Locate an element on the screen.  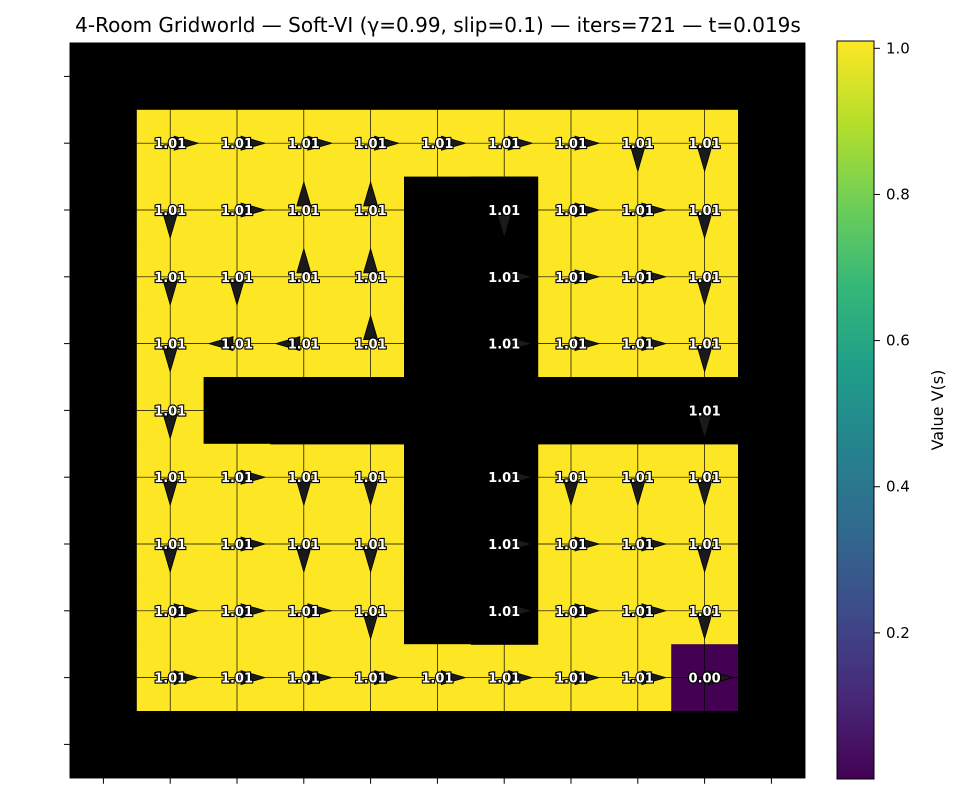
colorbar-tick-label: 0.6 is located at coordinates (898, 341).